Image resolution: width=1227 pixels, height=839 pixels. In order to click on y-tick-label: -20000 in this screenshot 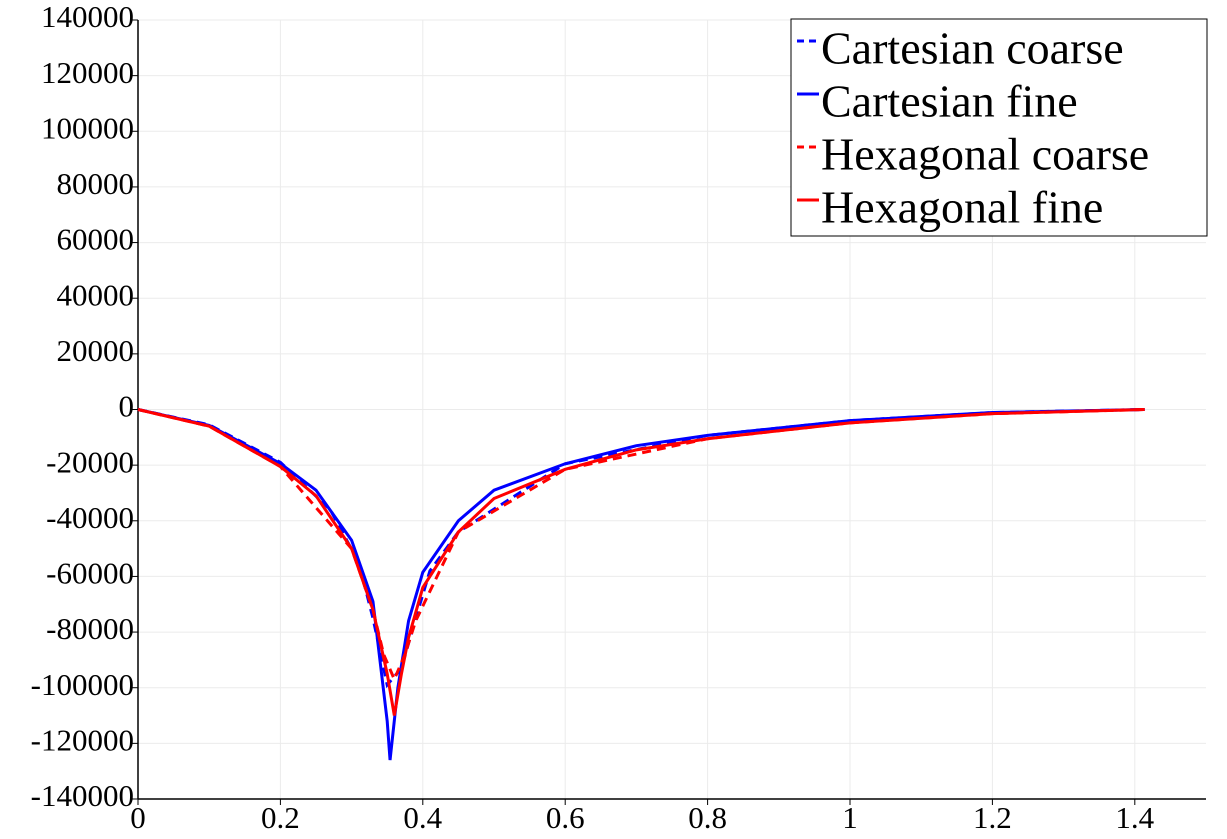, I will do `click(90, 461)`.